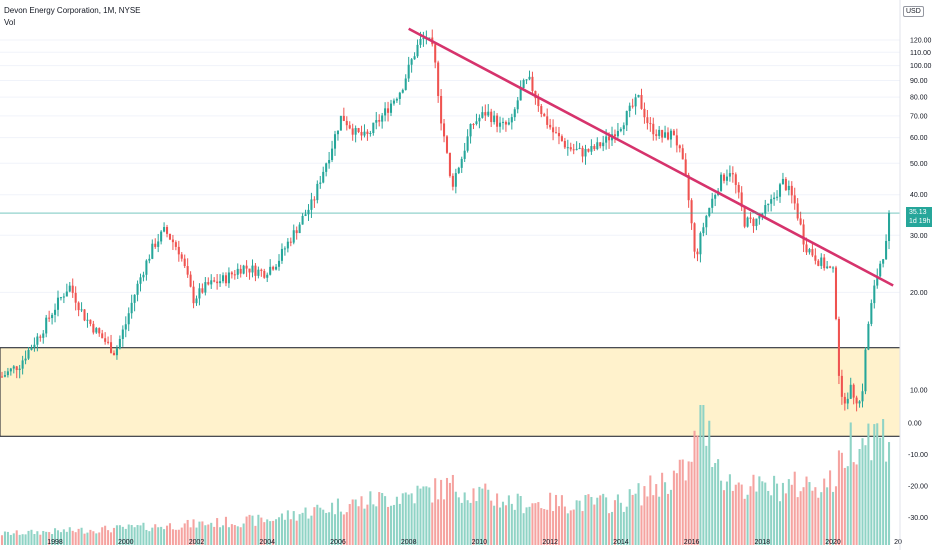  Describe the element at coordinates (919, 98) in the screenshot. I see `price-tick-label: 80.00` at that location.